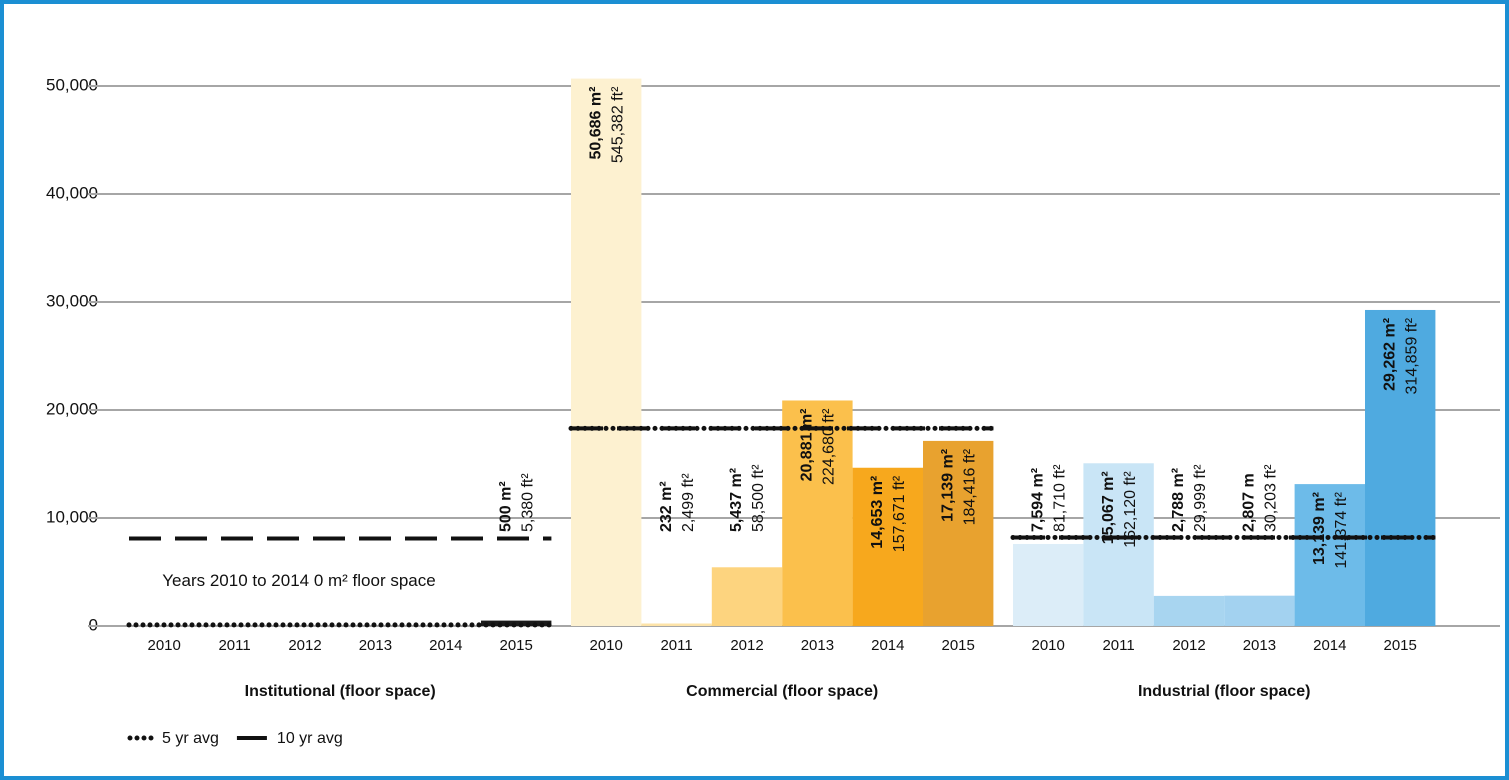  I want to click on value-label: 29,262 m², so click(1389, 354).